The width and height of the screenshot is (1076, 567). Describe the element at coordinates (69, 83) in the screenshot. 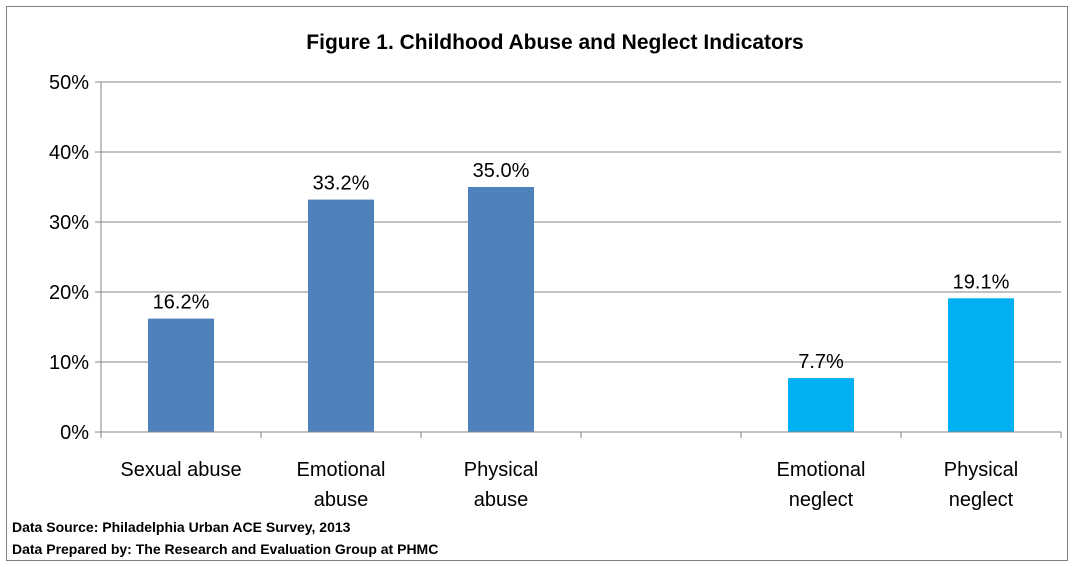

I see `y-tick-label: 50%` at that location.